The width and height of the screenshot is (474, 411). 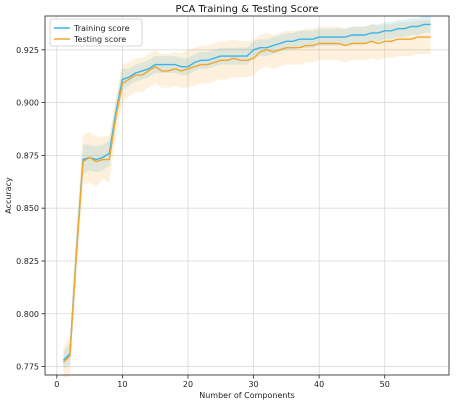 What do you see at coordinates (122, 384) in the screenshot?
I see `x-tick-label: 10` at bounding box center [122, 384].